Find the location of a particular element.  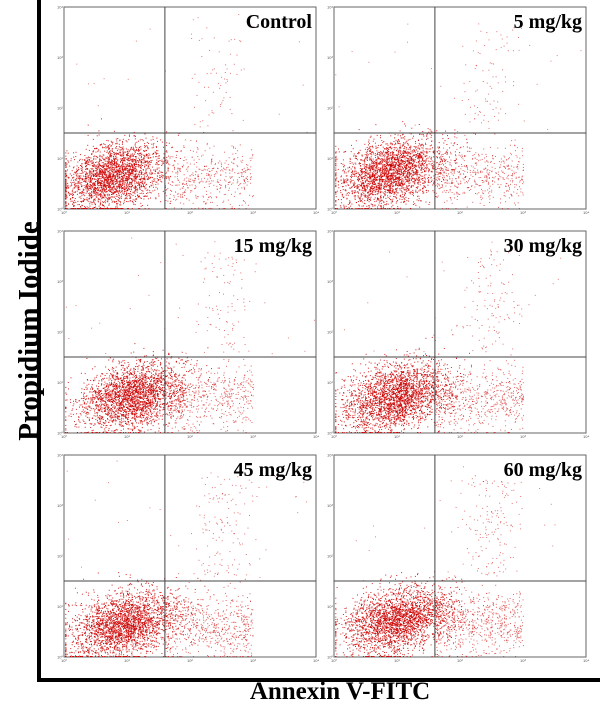

panel-title: Control is located at coordinates (279, 22).